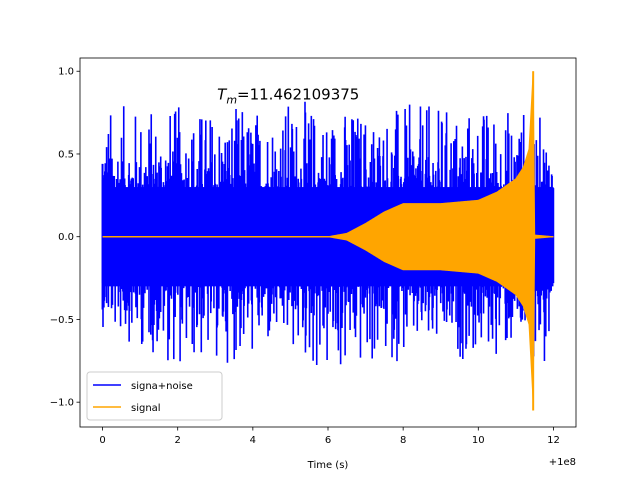 Image resolution: width=640 pixels, height=484 pixels. What do you see at coordinates (146, 408) in the screenshot?
I see `legend-label-signal: signal` at bounding box center [146, 408].